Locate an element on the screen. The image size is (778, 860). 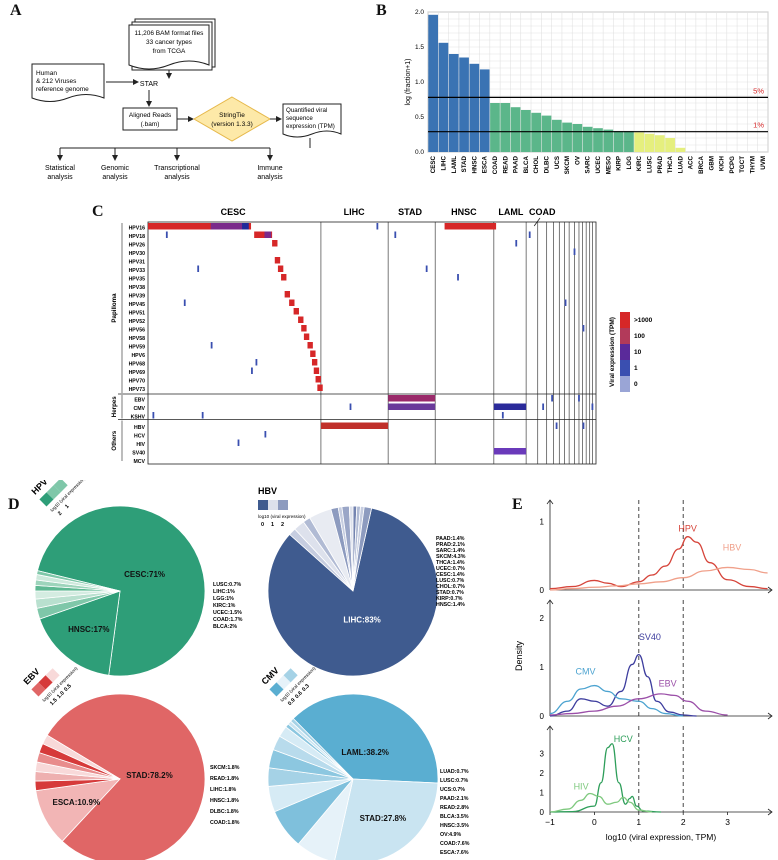
series-label-cmv: CMV is located at coordinates (586, 671).